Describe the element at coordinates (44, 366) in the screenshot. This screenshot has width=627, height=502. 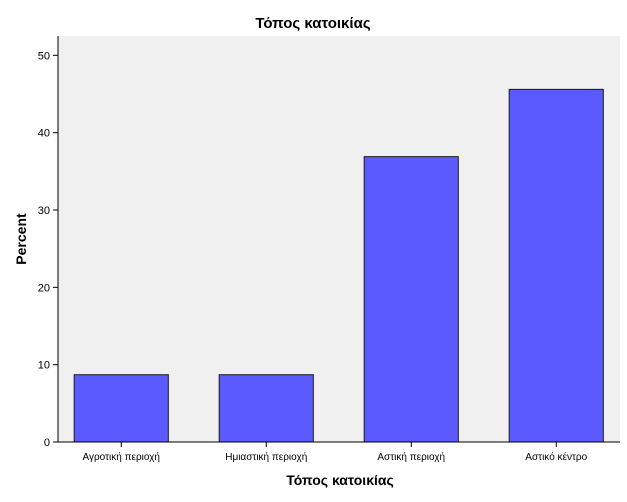
I see `y-tick-label: 10` at that location.